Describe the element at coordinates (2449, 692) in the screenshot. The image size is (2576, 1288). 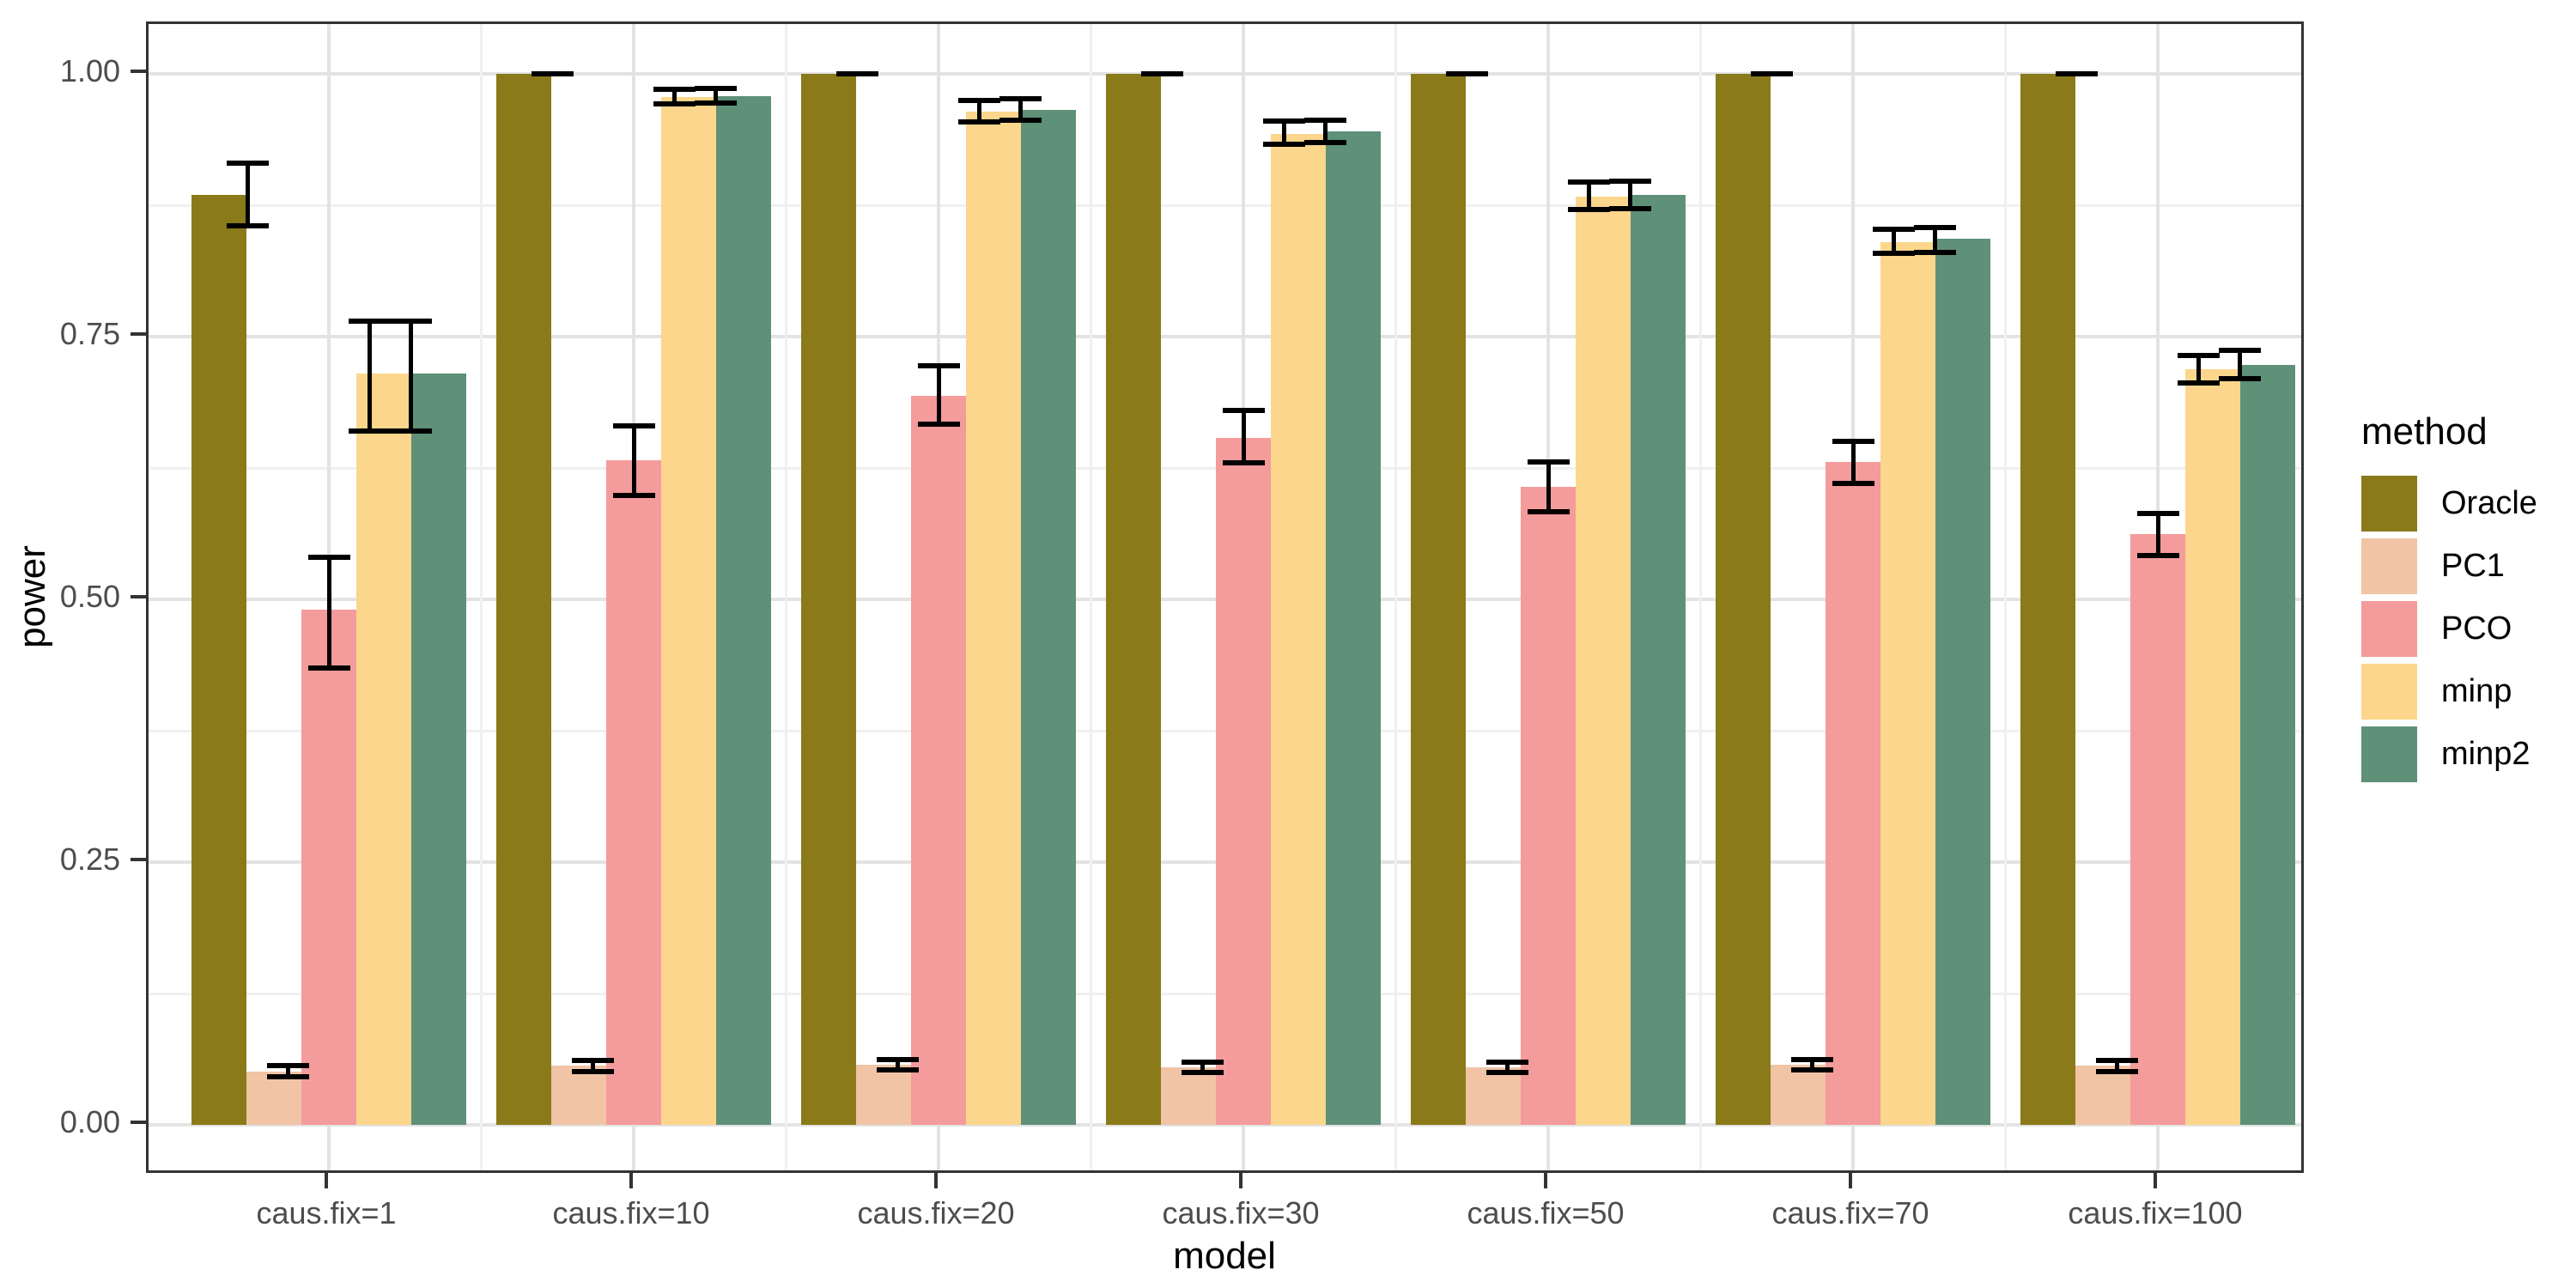
I see `legend-item: minp` at that location.